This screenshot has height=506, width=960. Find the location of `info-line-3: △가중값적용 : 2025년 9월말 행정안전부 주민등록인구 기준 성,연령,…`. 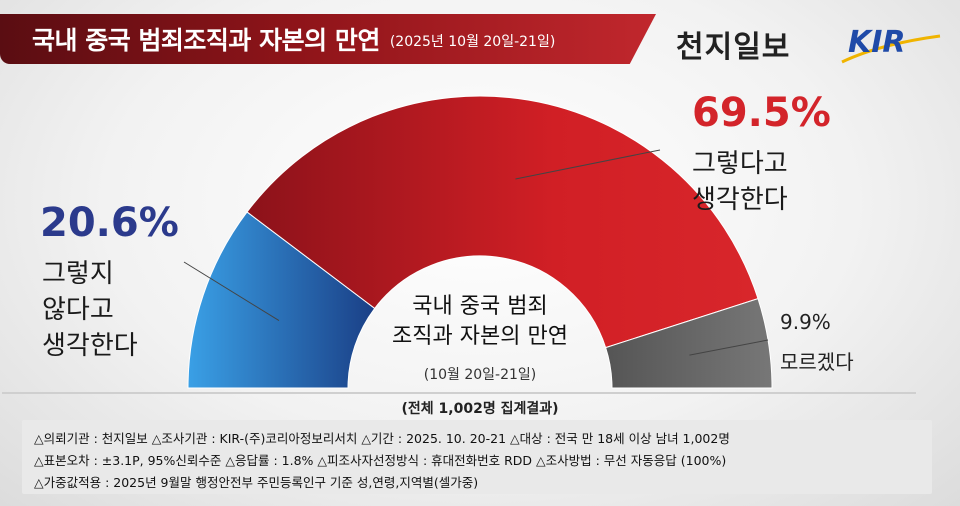

info-line-3: △가중값적용 : 2025년 9월말 행정안전부 주민등록인구 기준 성,연령,… is located at coordinates (256, 482).